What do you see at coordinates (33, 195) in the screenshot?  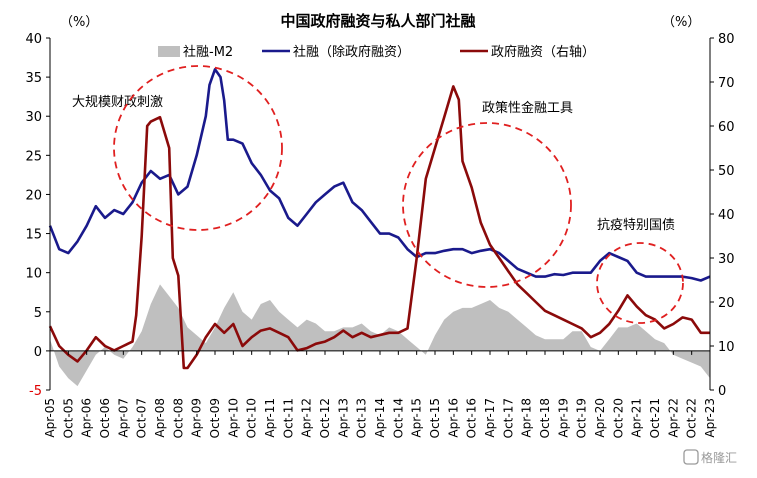 I see `left-tick-label: 20` at bounding box center [33, 195].